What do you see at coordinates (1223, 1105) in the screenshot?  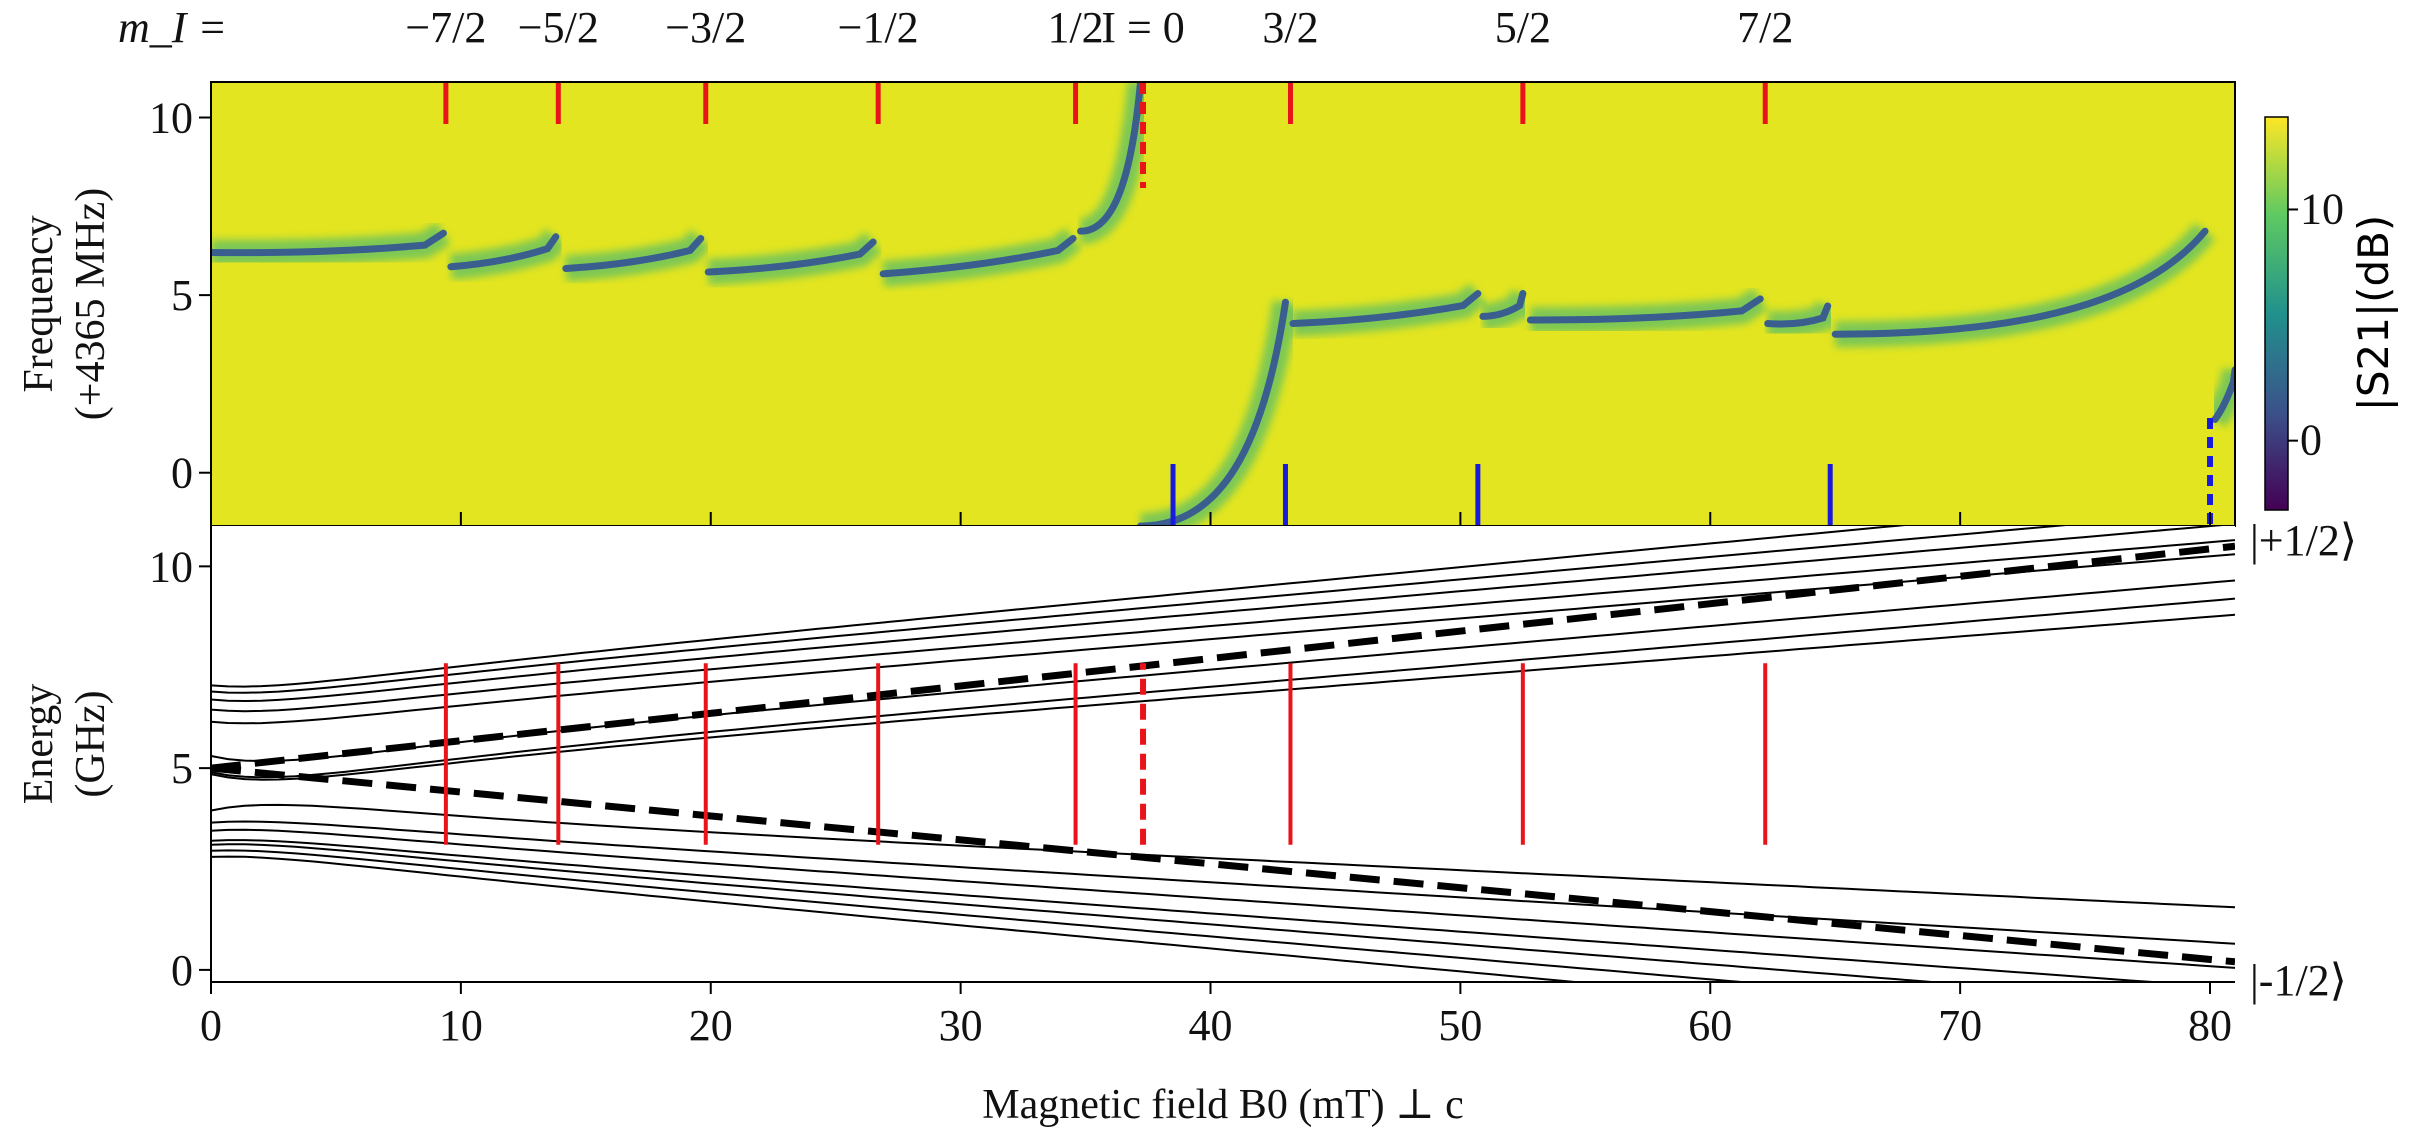 I see `x-axis-label: Magnetic field B0 (mT) ⊥ c` at bounding box center [1223, 1105].